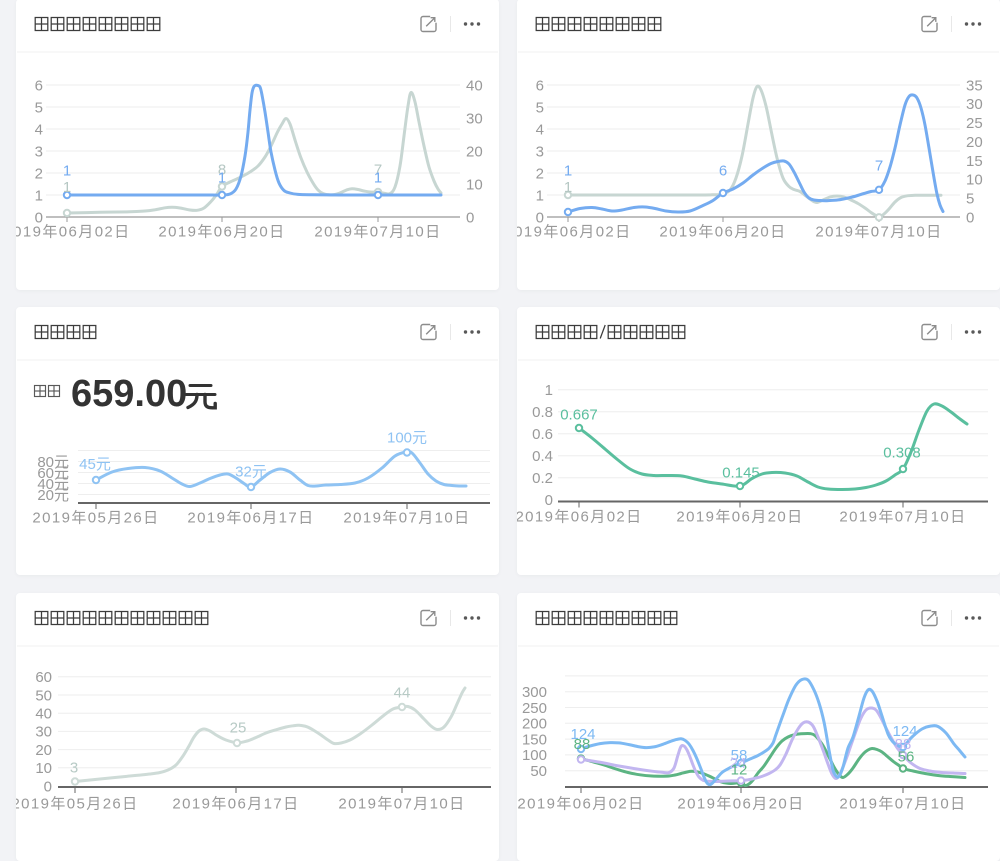 Image resolution: width=1000 pixels, height=861 pixels. What do you see at coordinates (43, 677) in the screenshot?
I see `svg-text: 60` at bounding box center [43, 677].